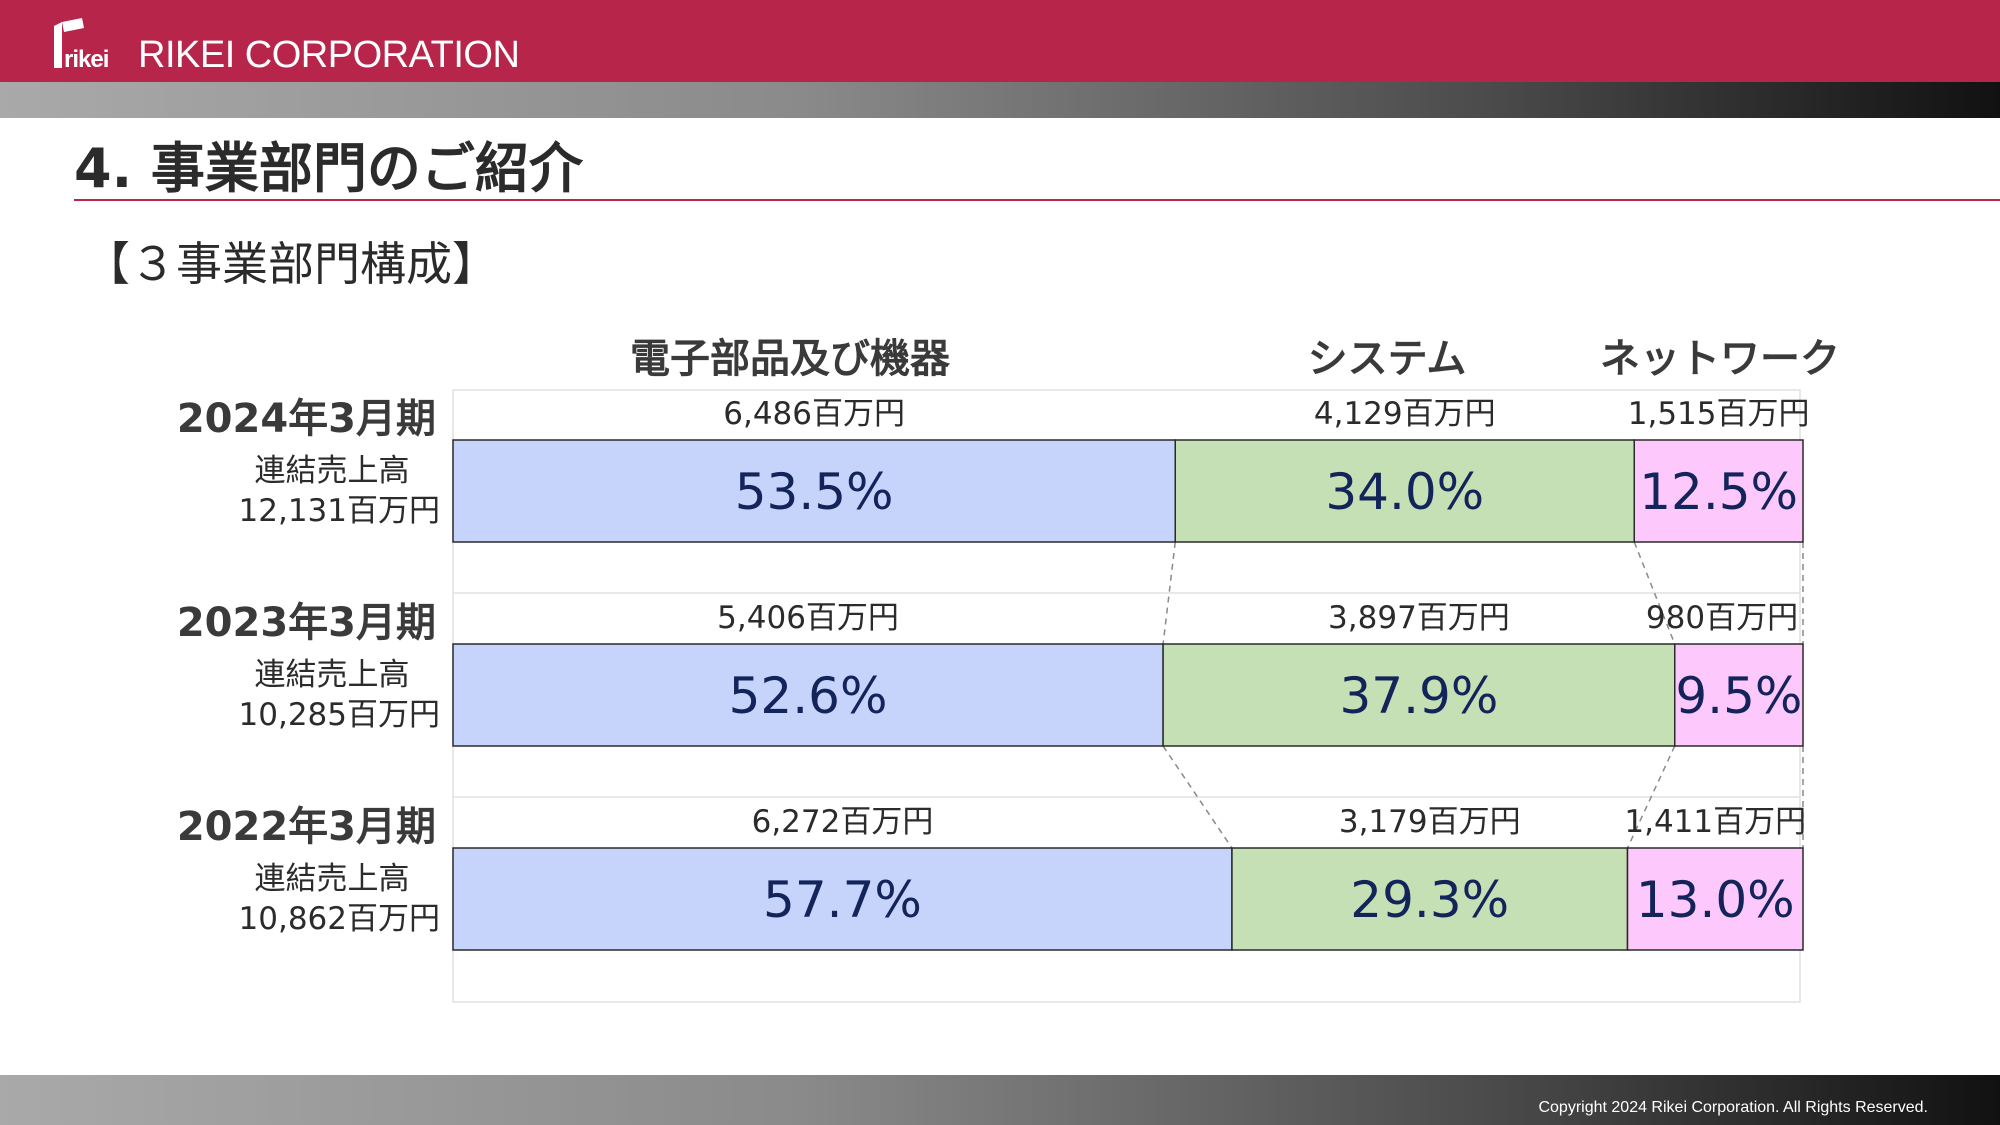 The width and height of the screenshot is (2000, 1125). I want to click on segment-percent-label: 53.5%, so click(814, 492).